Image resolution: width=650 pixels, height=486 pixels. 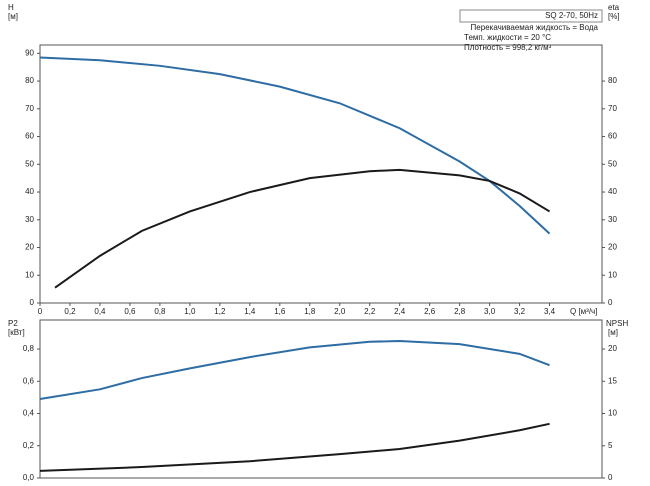 What do you see at coordinates (190, 311) in the screenshot?
I see `x-tick-label: 1,0` at bounding box center [190, 311].